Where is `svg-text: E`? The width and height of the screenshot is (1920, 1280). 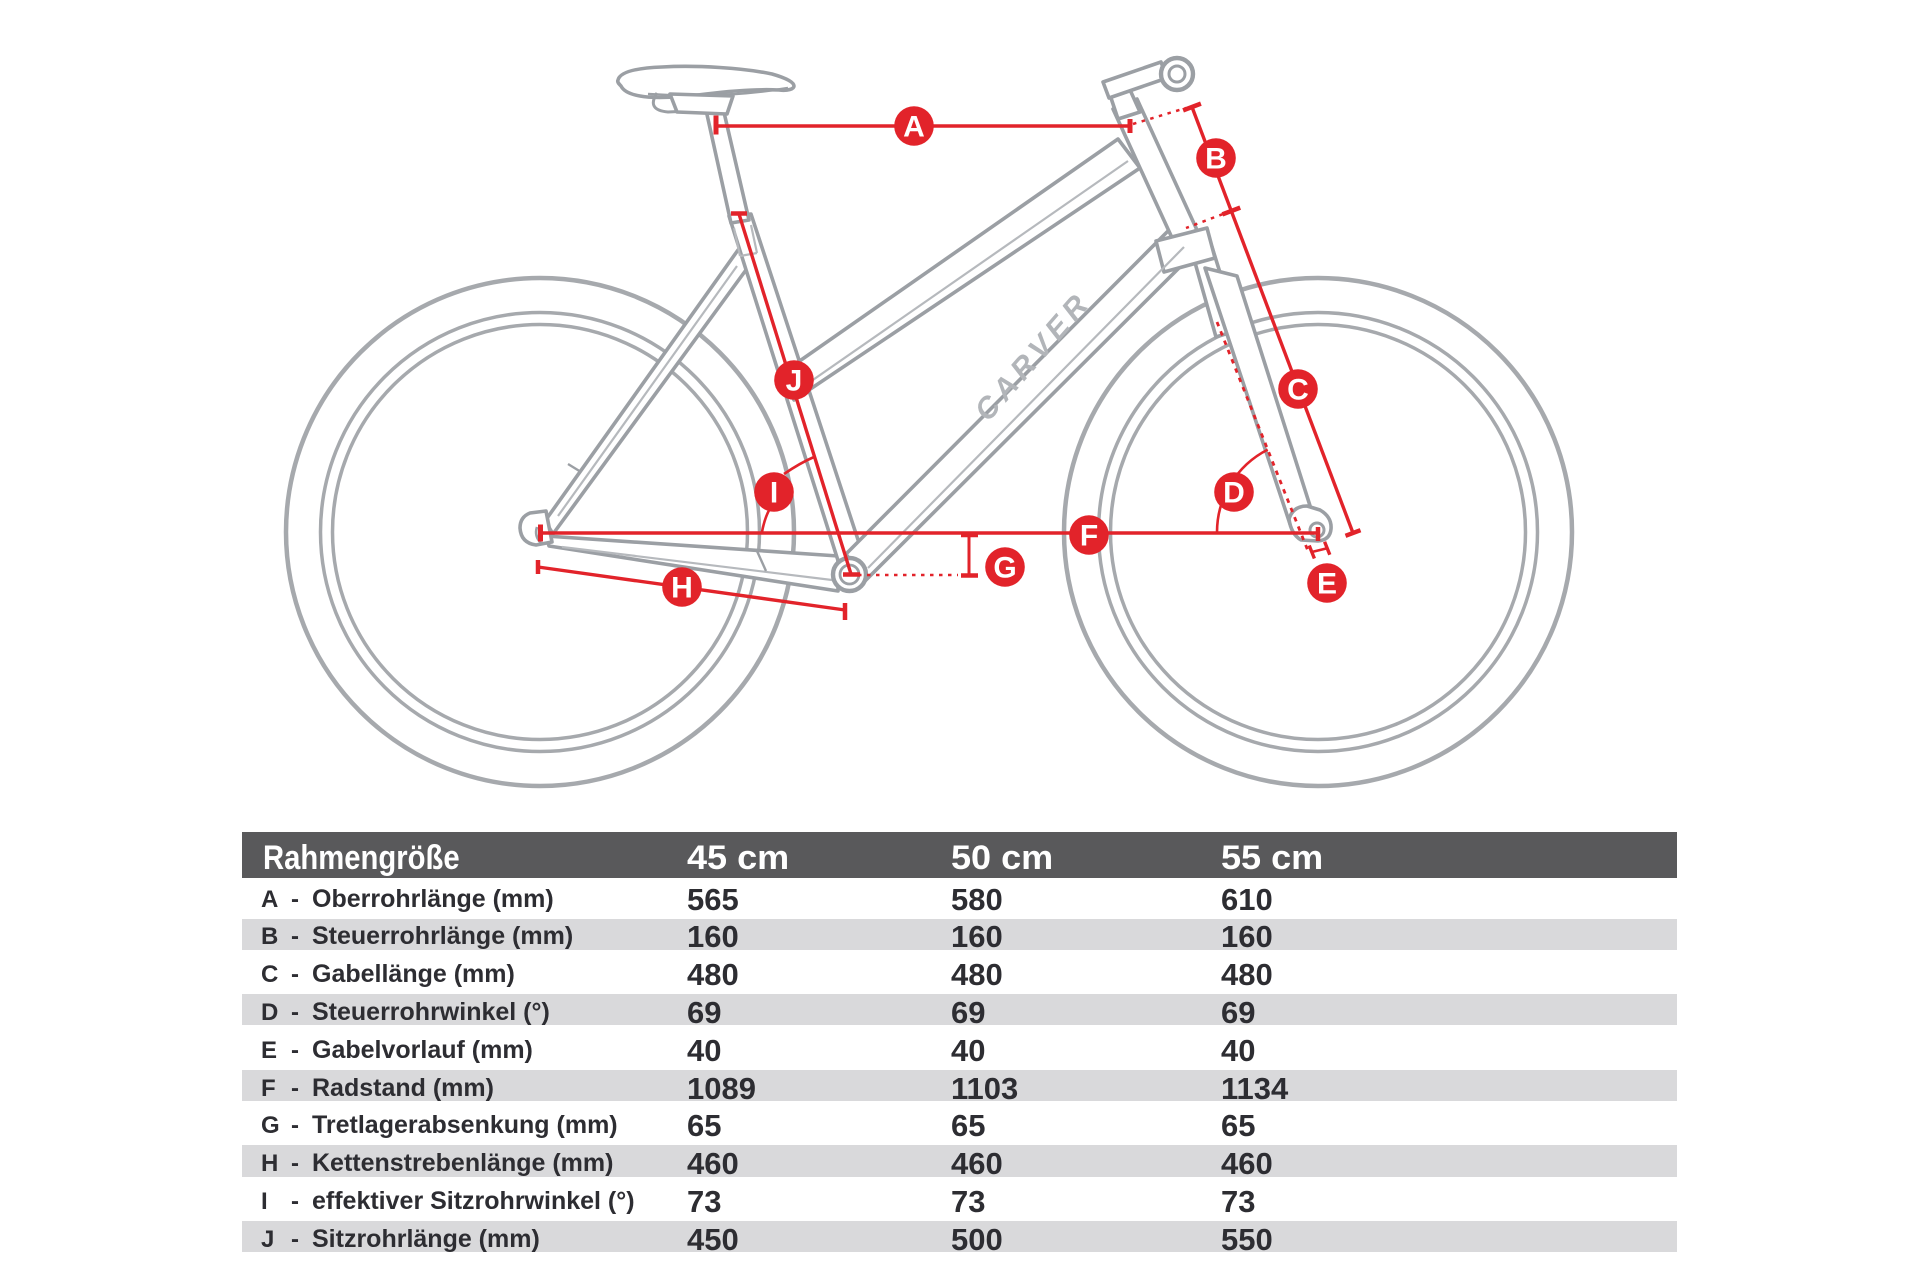
svg-text: E is located at coordinates (1327, 584).